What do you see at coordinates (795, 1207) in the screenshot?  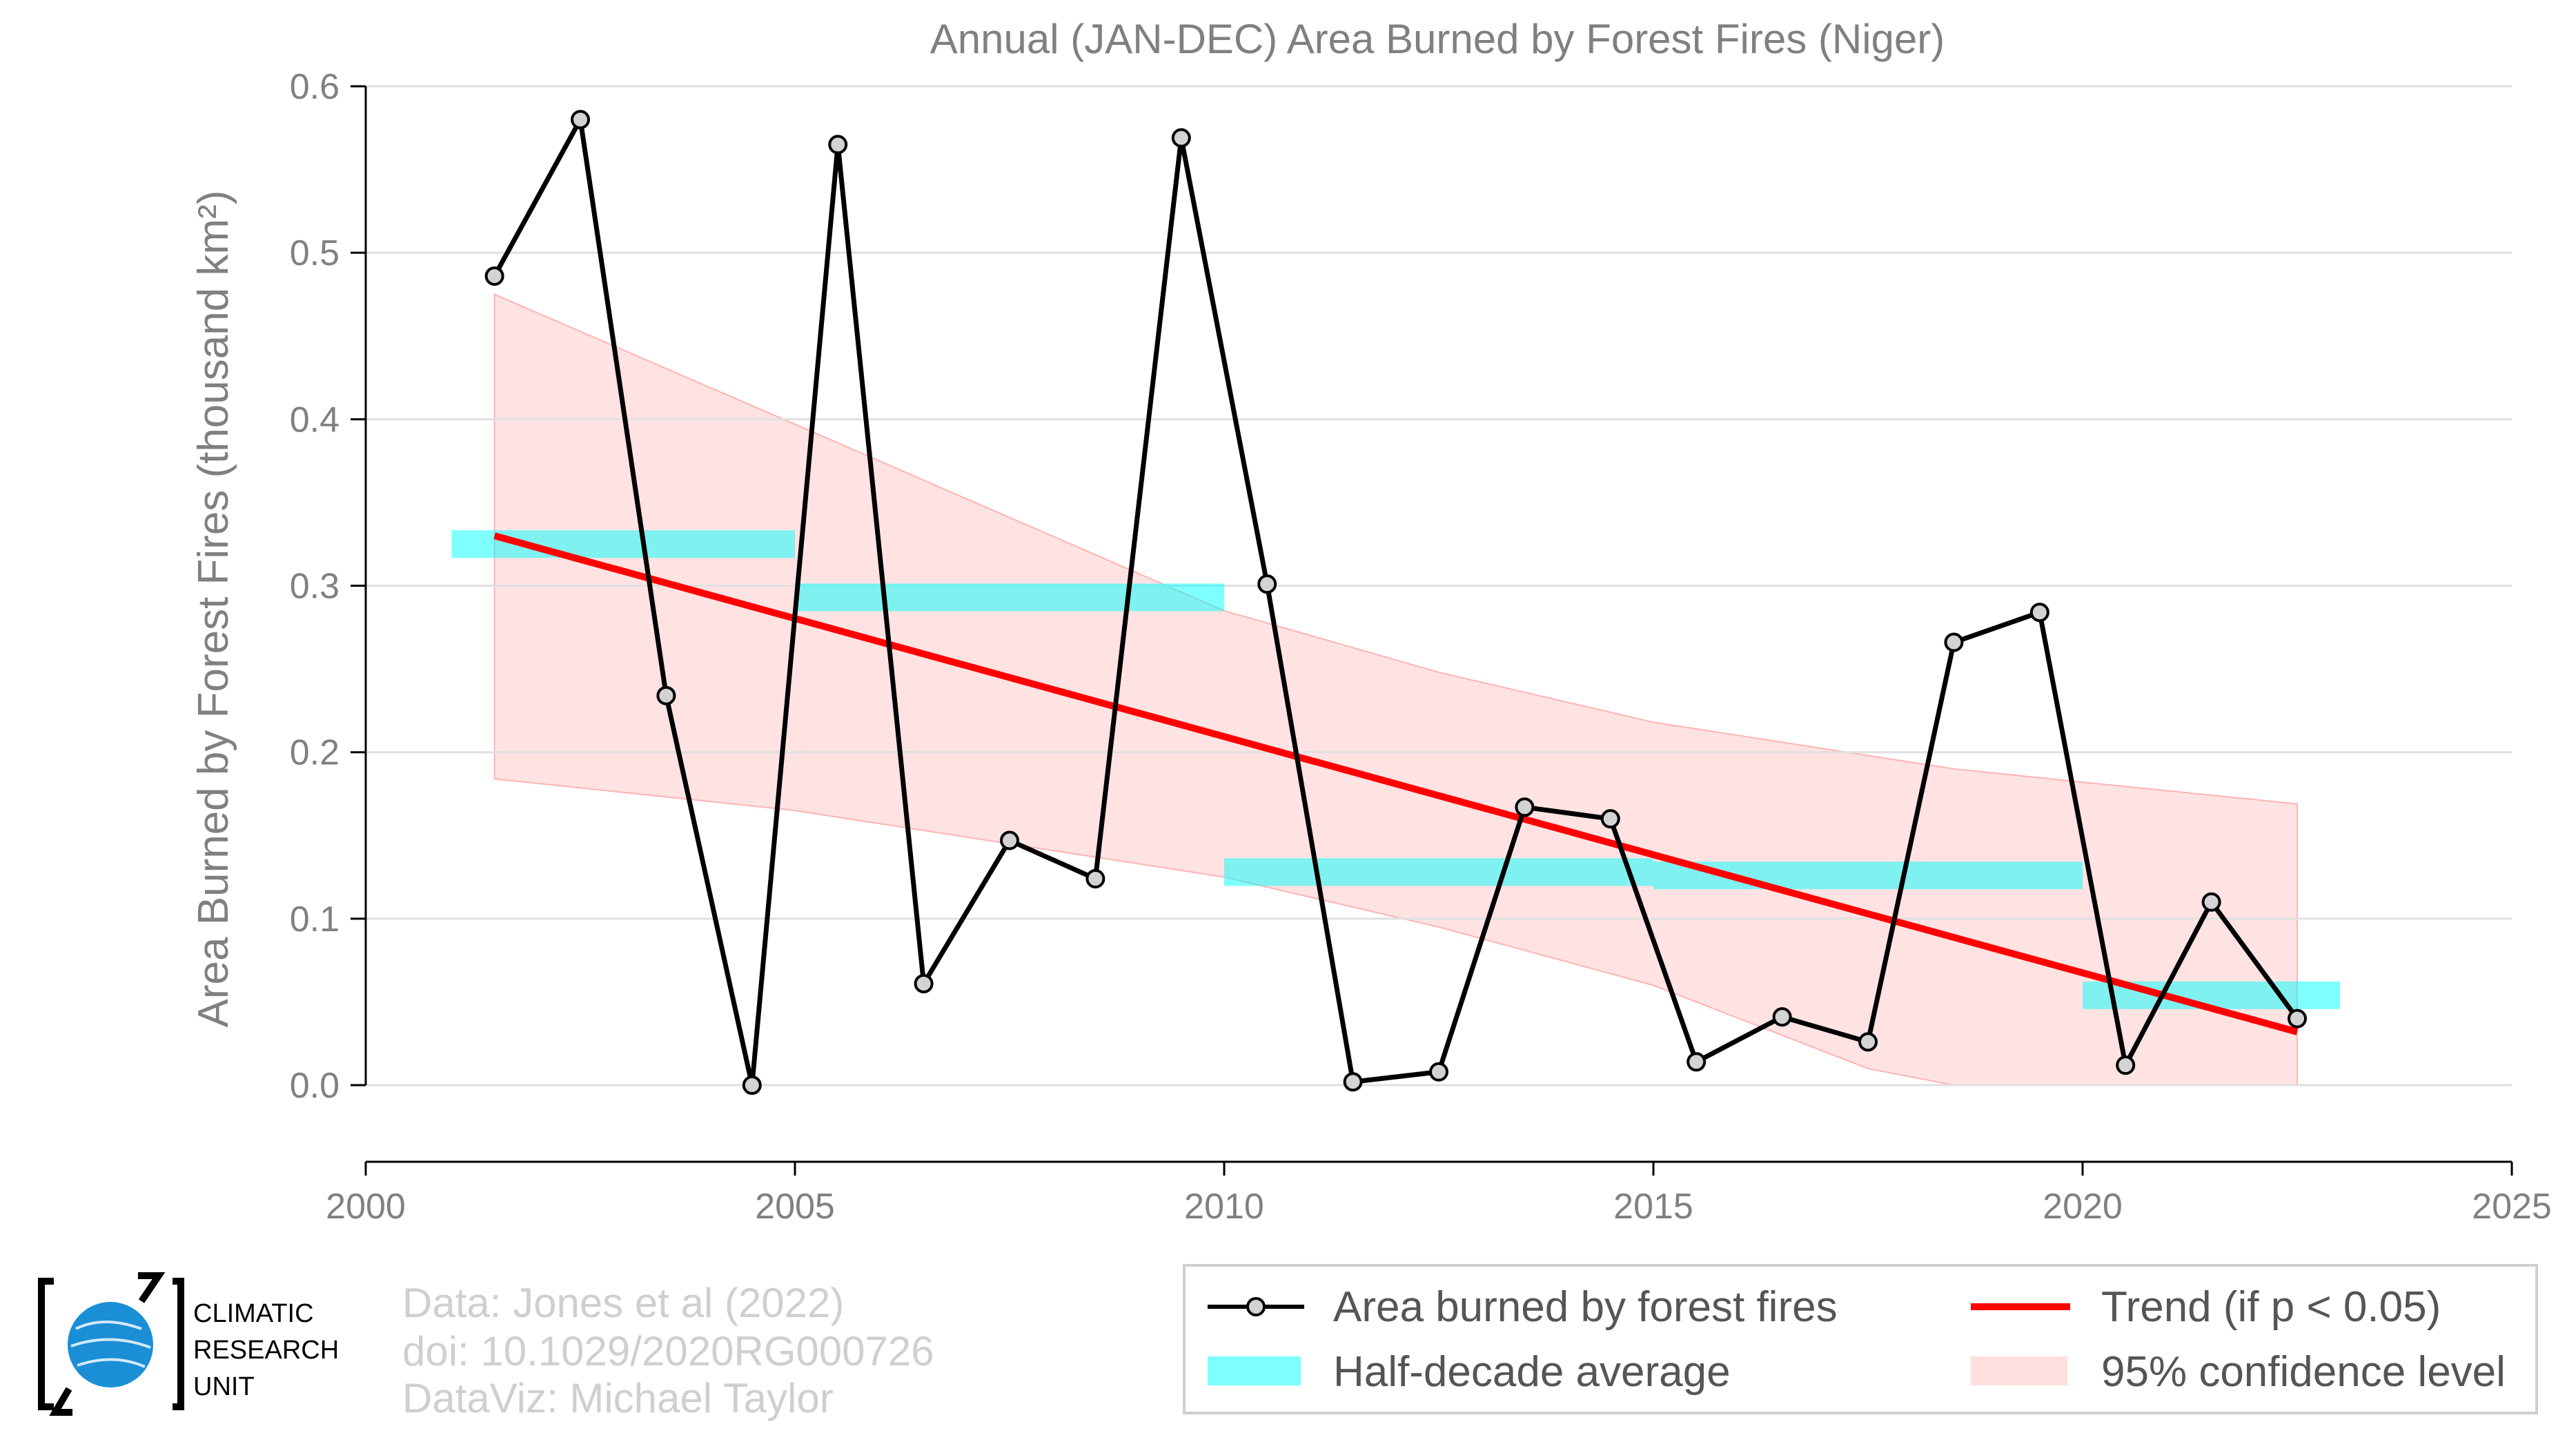 I see `x-tick-label: 2005` at bounding box center [795, 1207].